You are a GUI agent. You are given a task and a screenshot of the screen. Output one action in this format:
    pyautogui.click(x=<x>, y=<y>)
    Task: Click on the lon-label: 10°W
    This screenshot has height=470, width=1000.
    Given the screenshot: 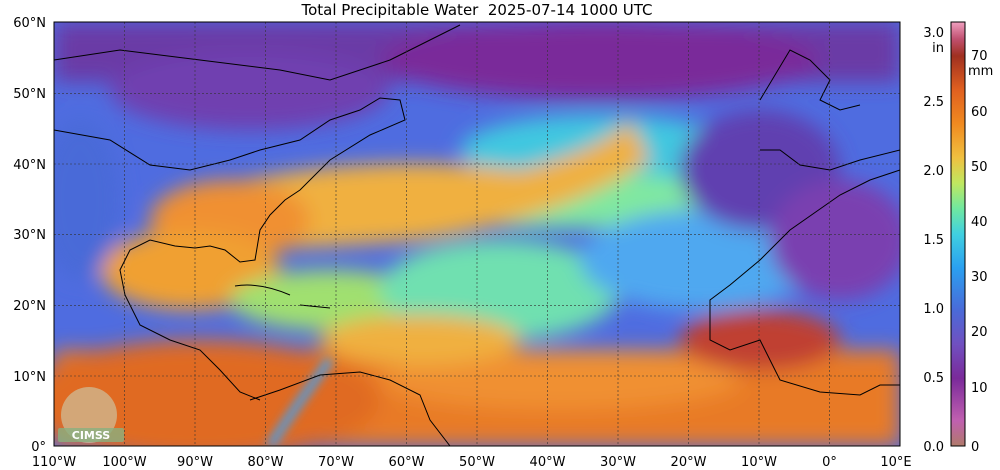 What is the action you would take?
    pyautogui.click(x=759, y=462)
    